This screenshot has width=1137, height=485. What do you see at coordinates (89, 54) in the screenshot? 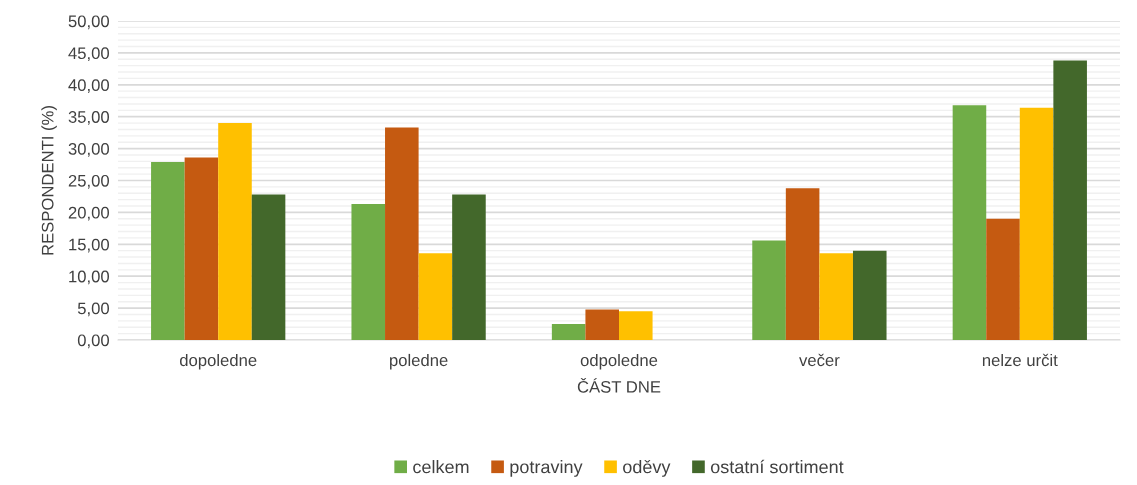
I see `y-tick-label: 45,00` at bounding box center [89, 54].